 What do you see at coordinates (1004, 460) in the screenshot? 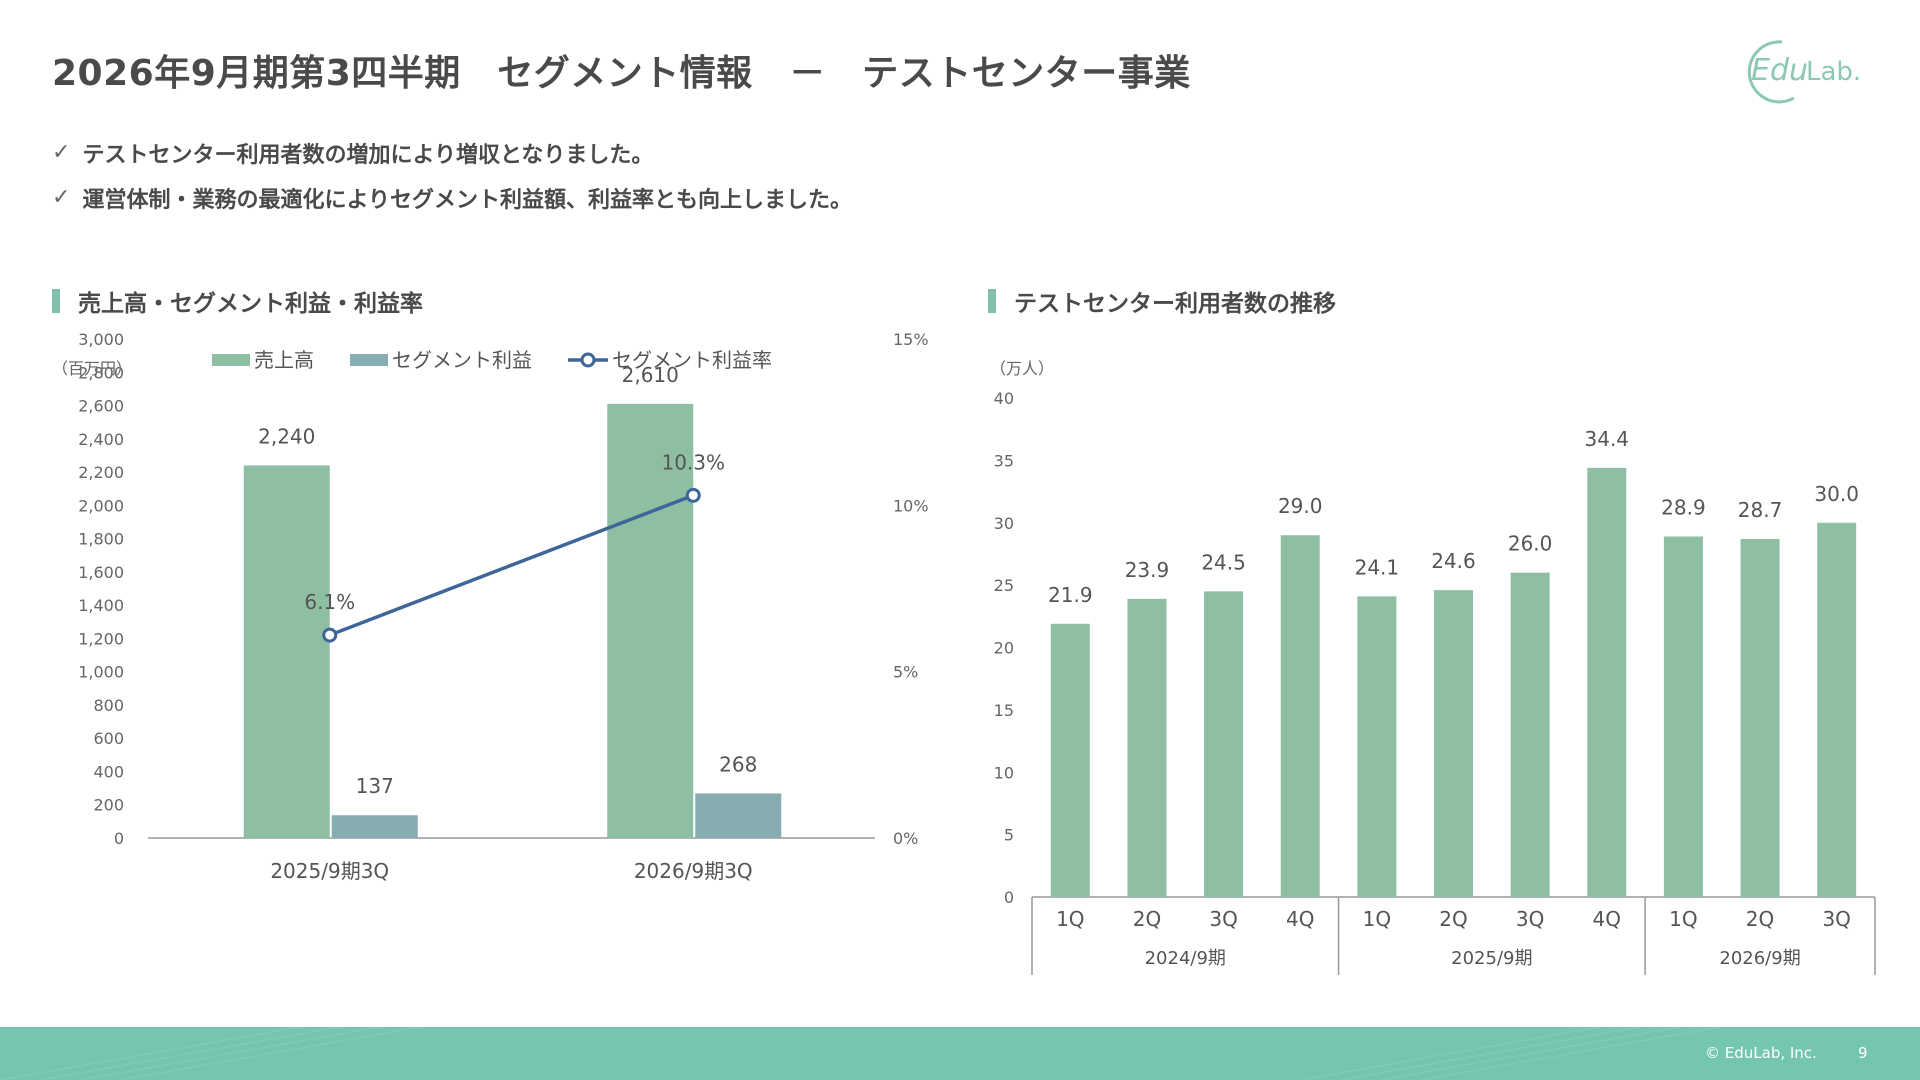
I see `y-tick-label: 35` at bounding box center [1004, 460].